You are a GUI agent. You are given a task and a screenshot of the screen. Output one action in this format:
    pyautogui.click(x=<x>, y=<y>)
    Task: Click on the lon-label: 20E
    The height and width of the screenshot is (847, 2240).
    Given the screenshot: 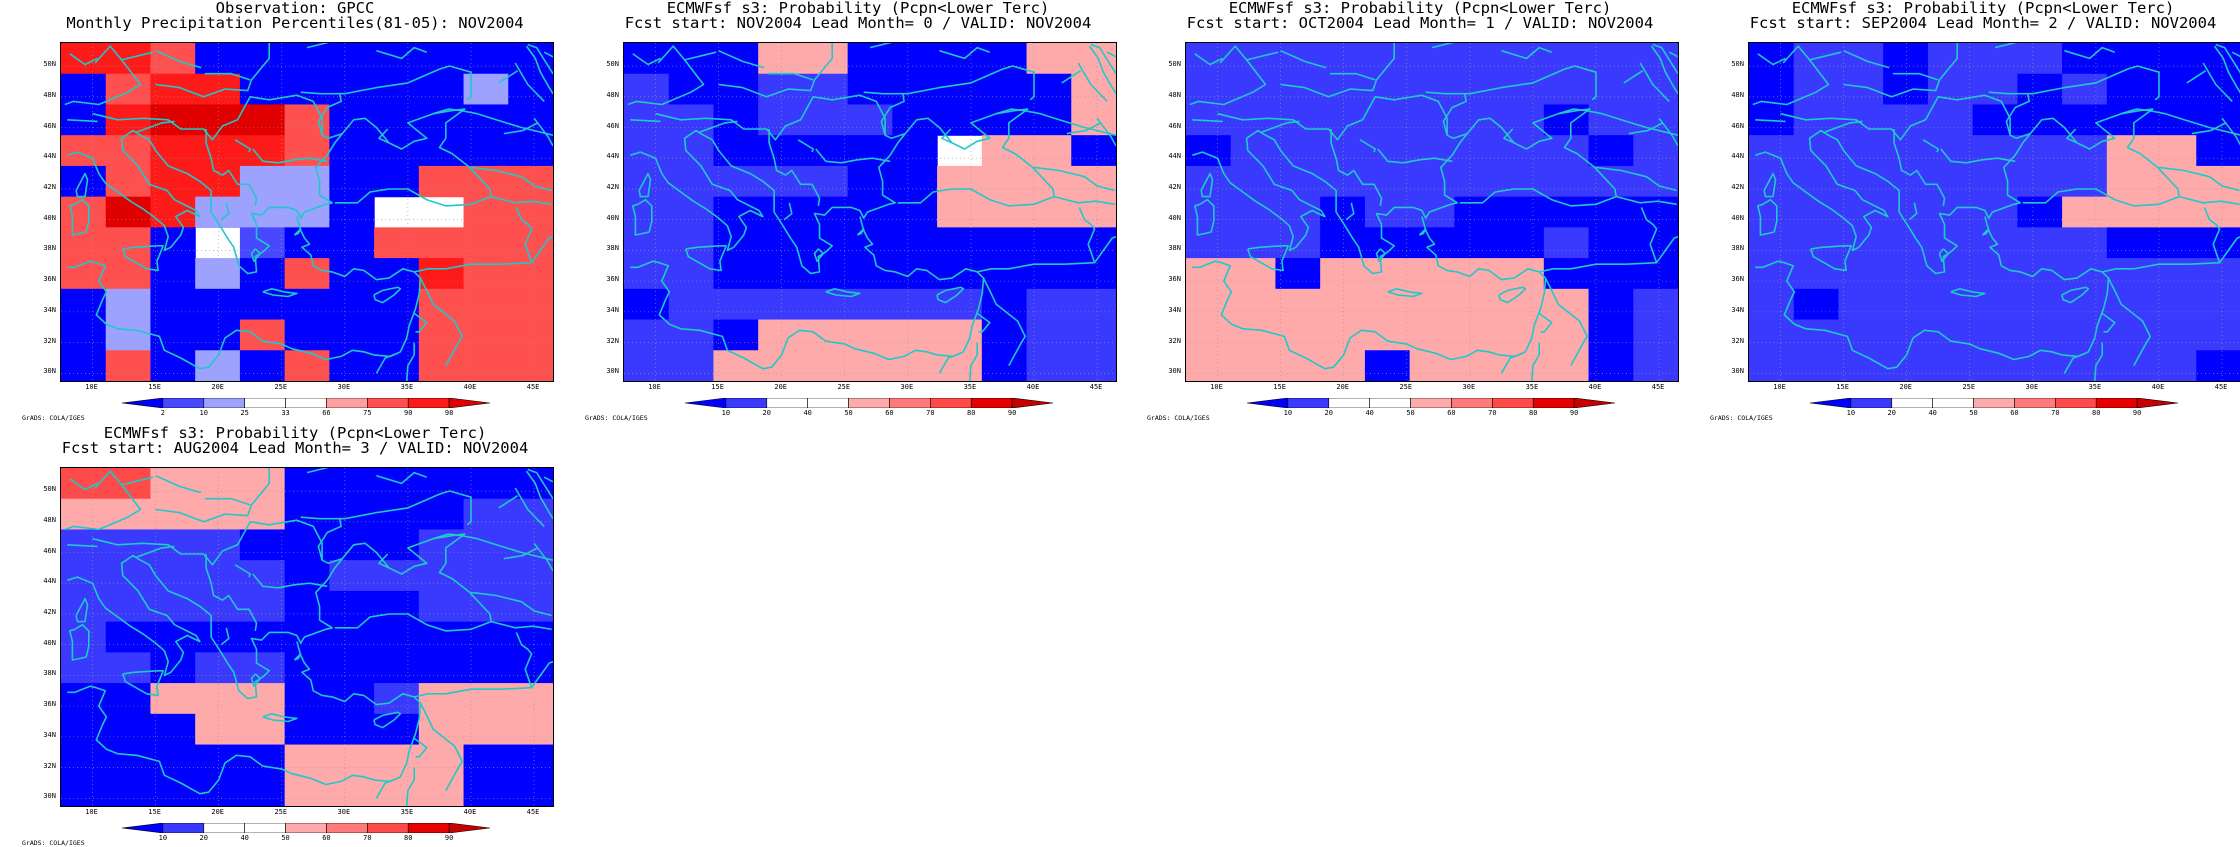 What is the action you would take?
    pyautogui.click(x=218, y=812)
    